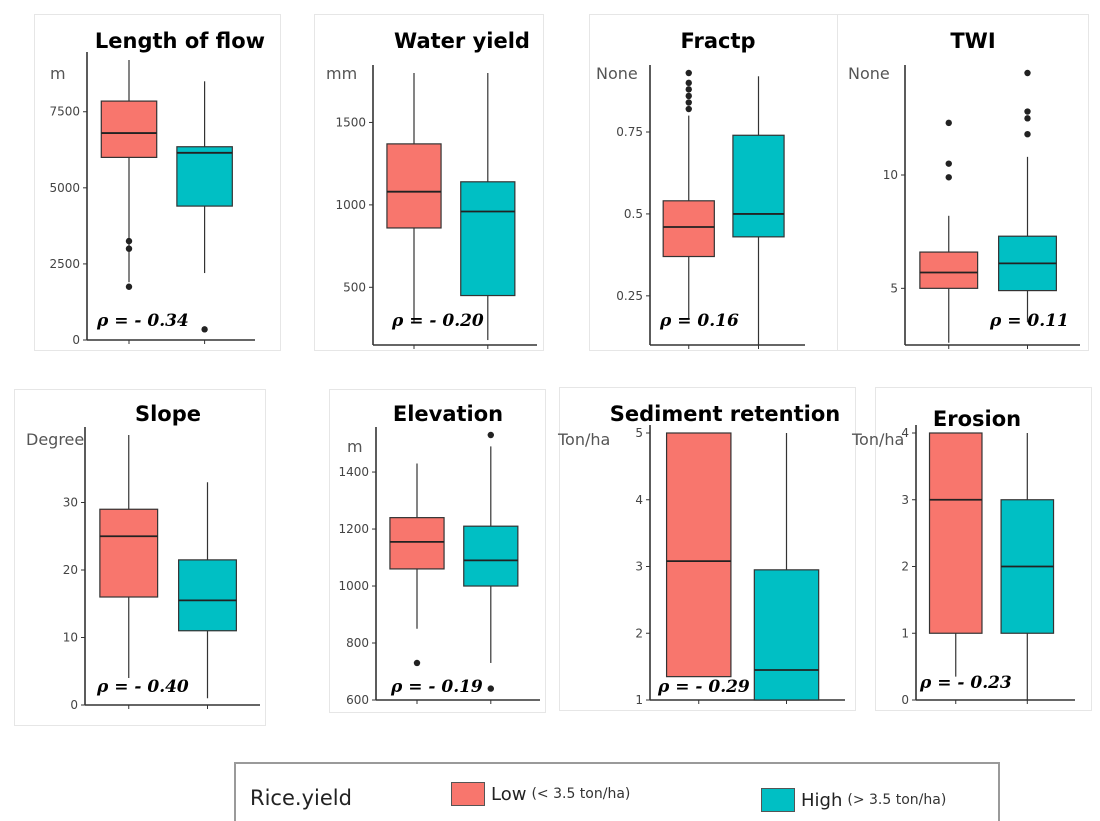  I want to click on chart-panel-slope: 0 10 20 30 Degree Slope ρ = - 0.40, so click(140, 557).